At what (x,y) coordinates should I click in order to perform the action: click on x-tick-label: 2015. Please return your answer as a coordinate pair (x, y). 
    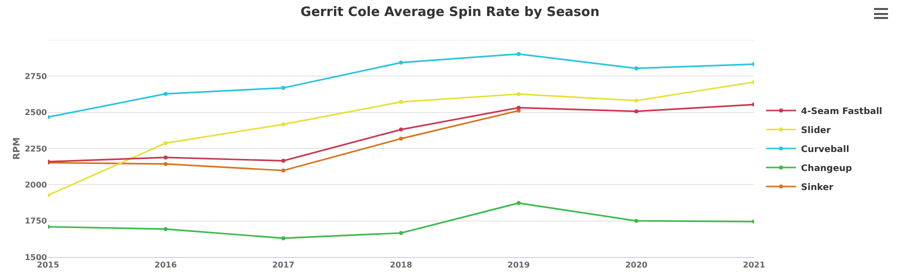
    Looking at the image, I should click on (48, 265).